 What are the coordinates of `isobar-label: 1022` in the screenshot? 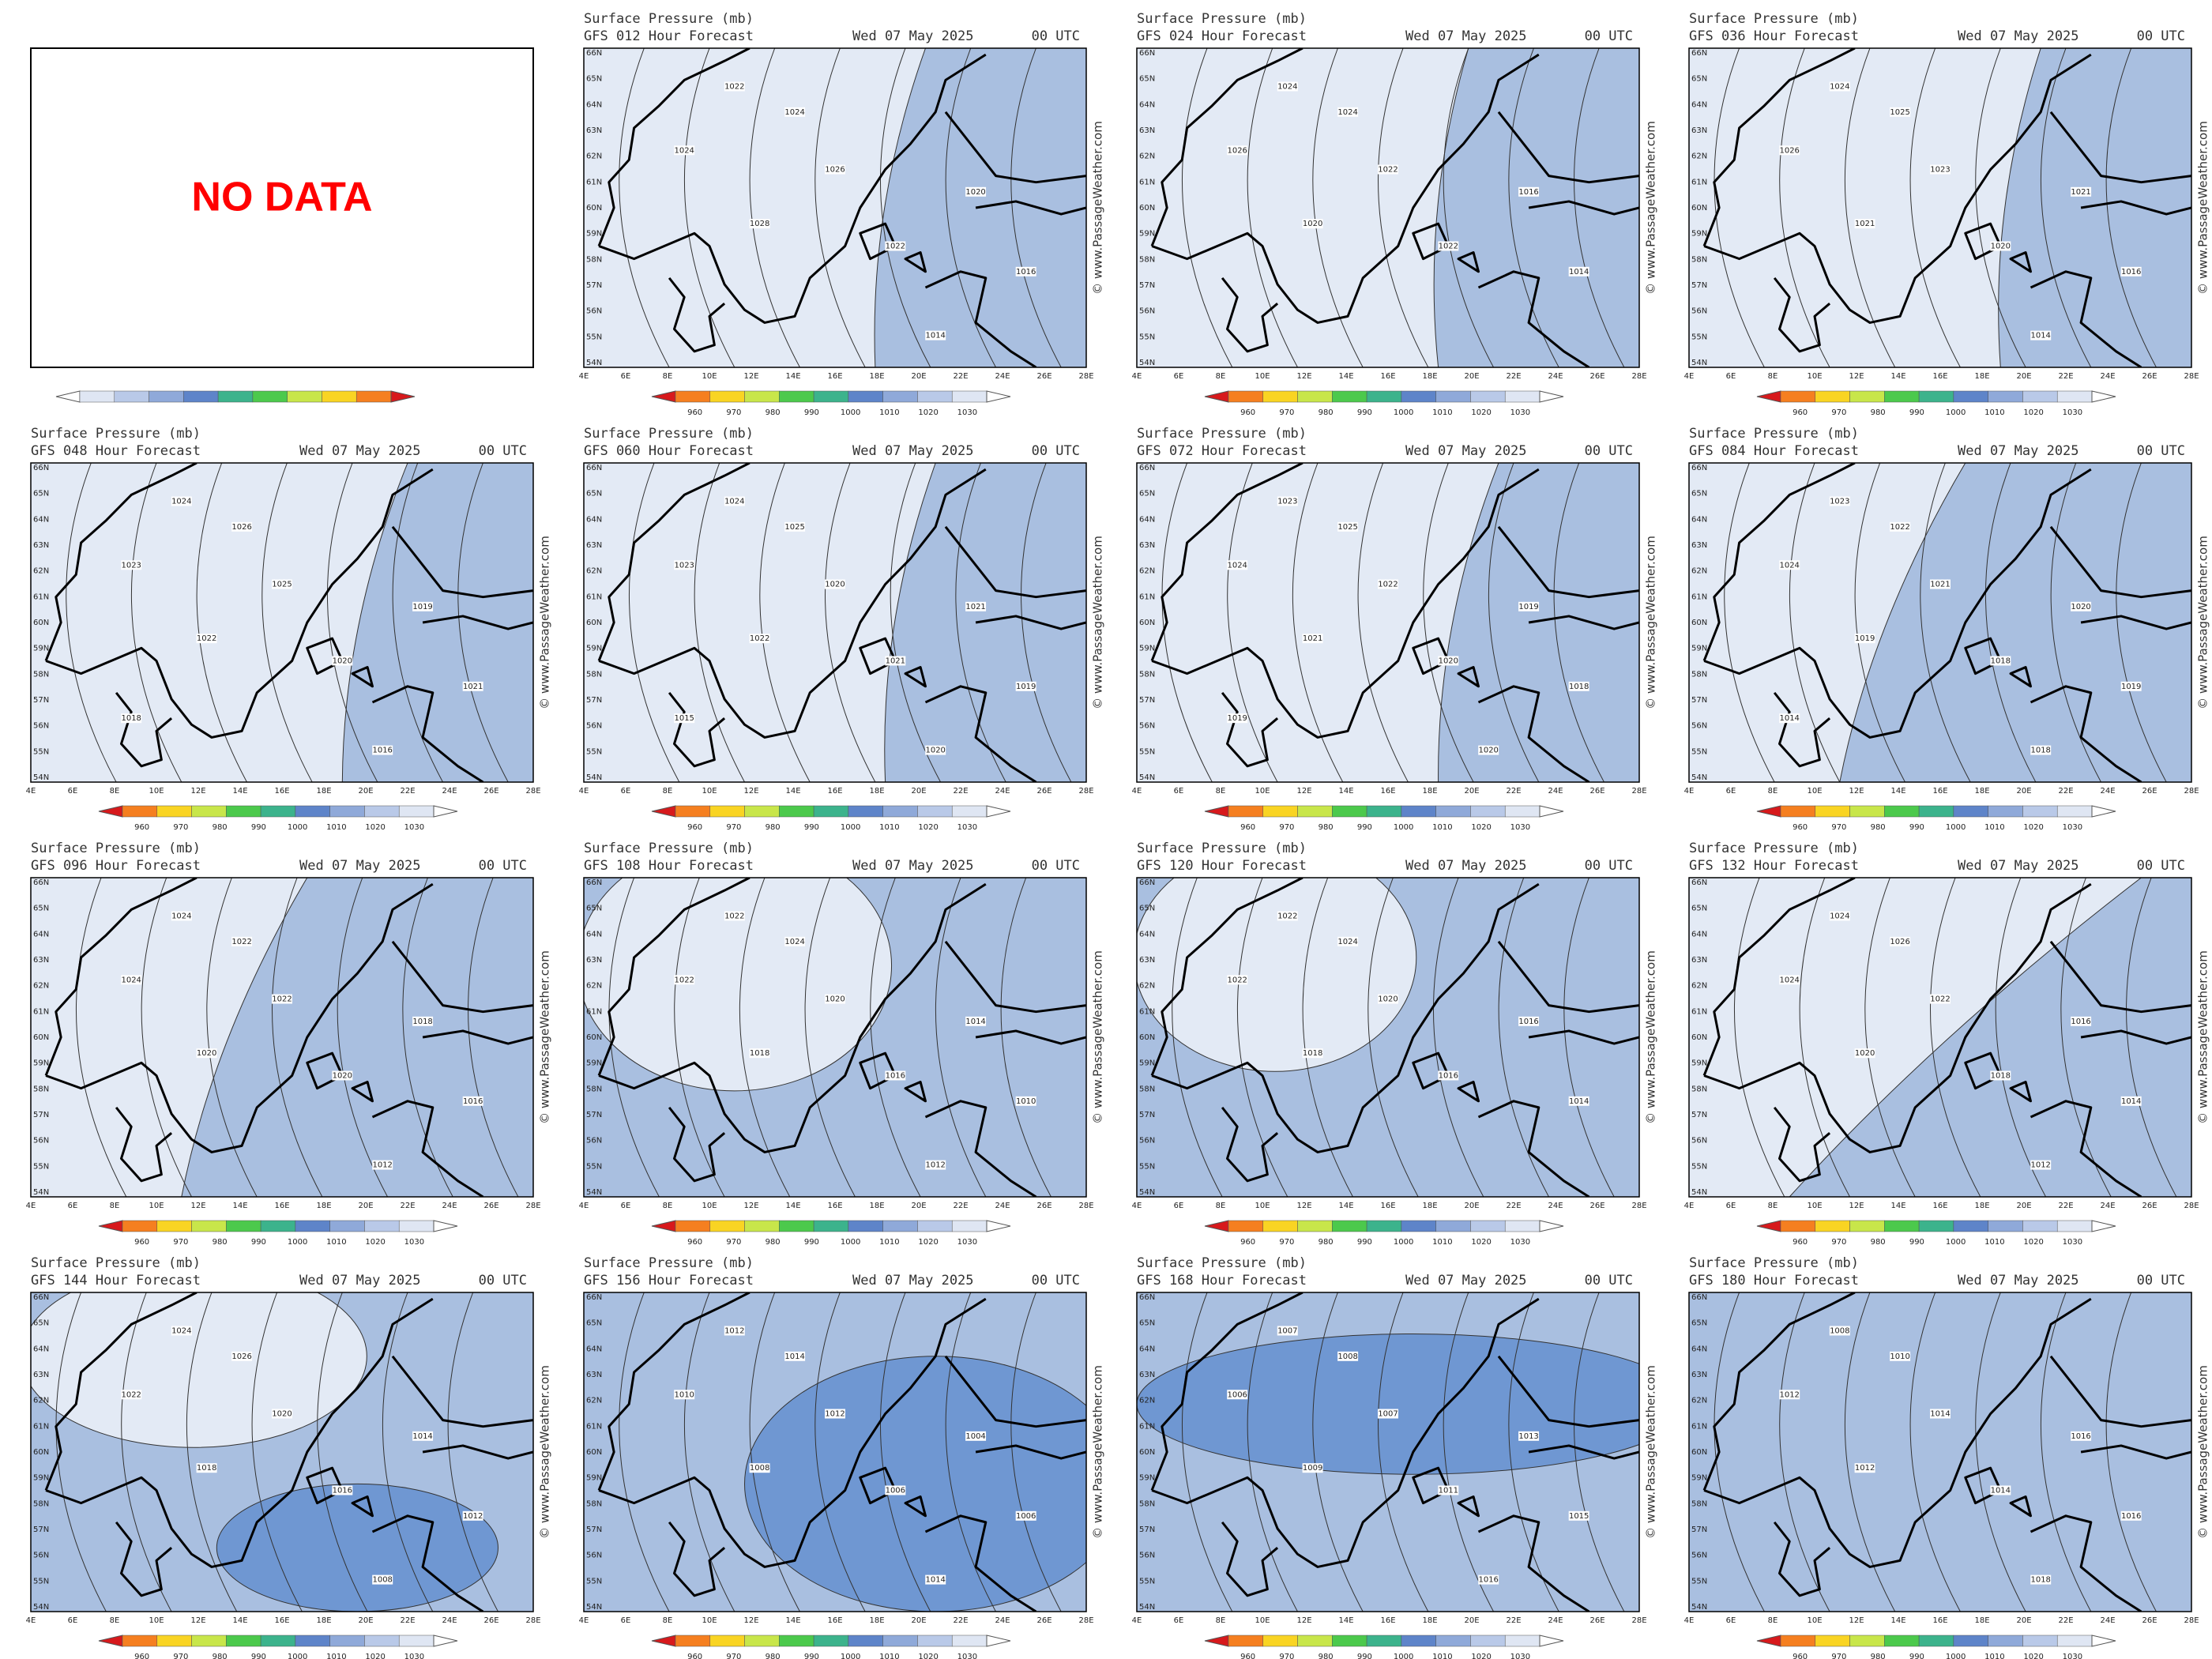 It's located at (1388, 585).